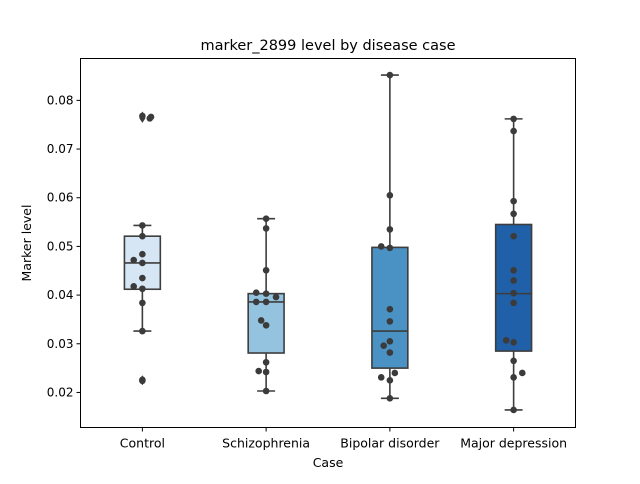 This screenshot has height=484, width=640. What do you see at coordinates (390, 443) in the screenshot?
I see `x-tick-label: Bipolar disorder` at bounding box center [390, 443].